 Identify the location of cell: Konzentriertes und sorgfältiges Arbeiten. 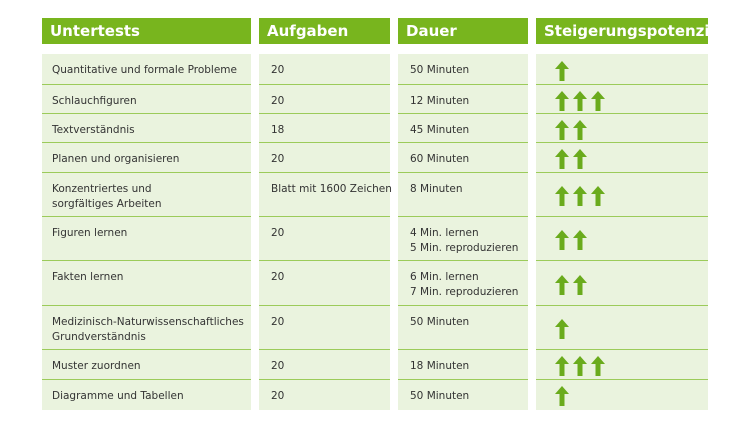
(106, 197).